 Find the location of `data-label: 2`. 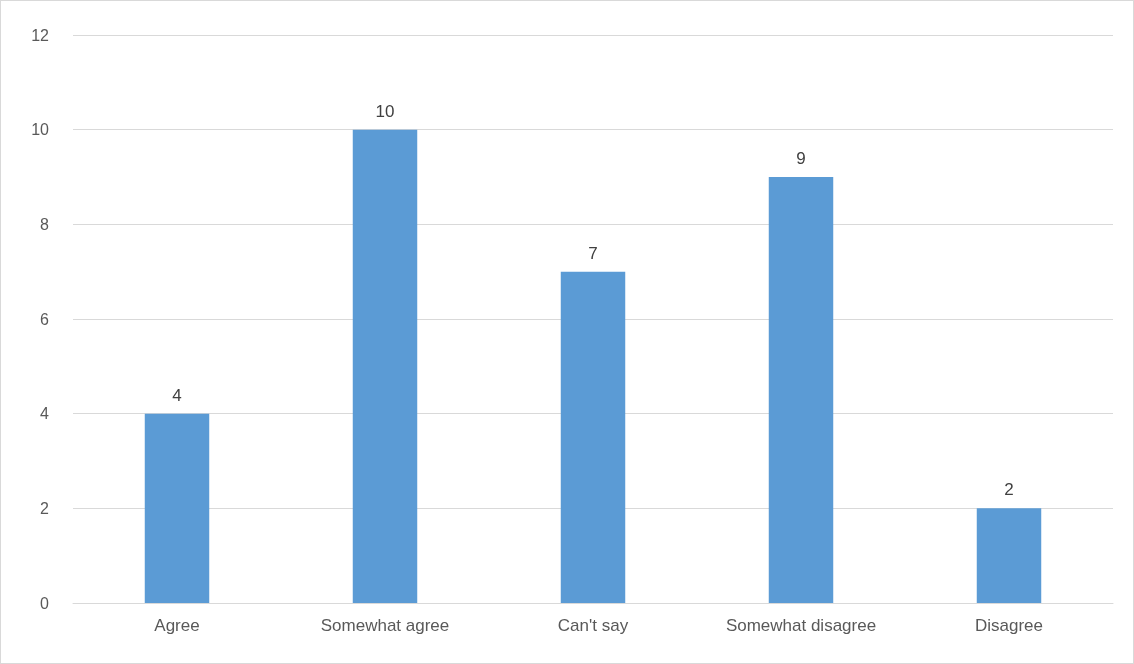

data-label: 2 is located at coordinates (1009, 490).